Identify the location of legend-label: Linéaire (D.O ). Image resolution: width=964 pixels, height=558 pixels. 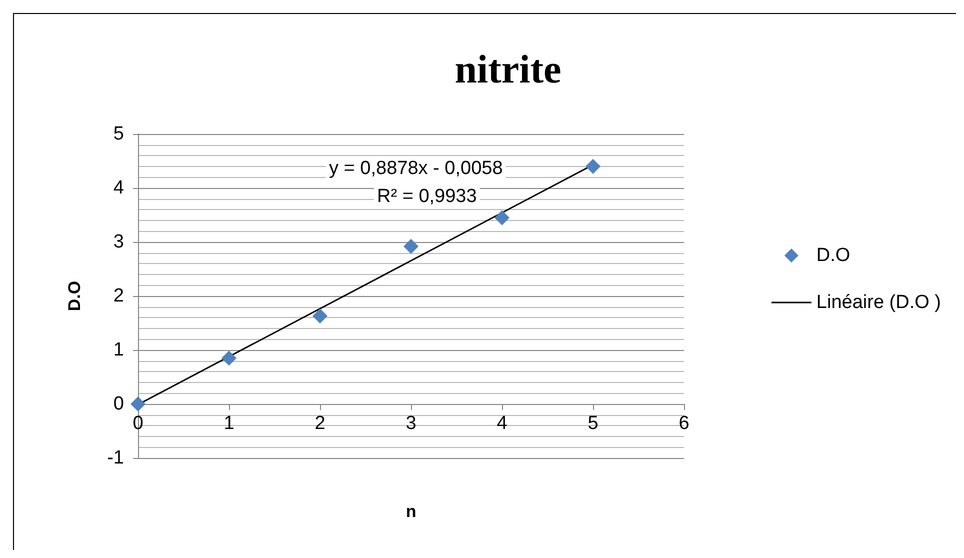
(879, 302).